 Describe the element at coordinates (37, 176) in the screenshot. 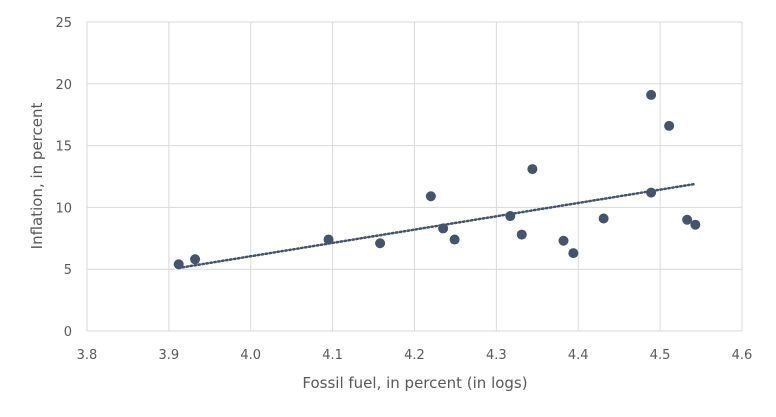

I see `y-axis-title: Inflation, in percent` at that location.